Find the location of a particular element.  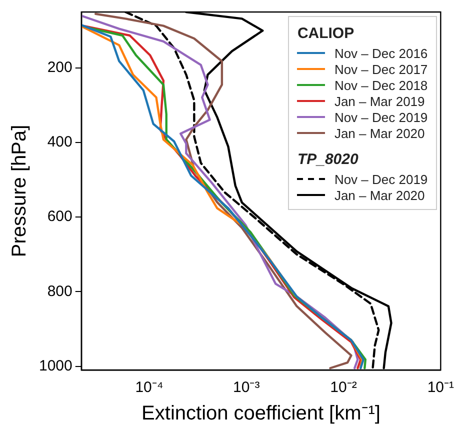

annotation: TP_8020 is located at coordinates (328, 159).